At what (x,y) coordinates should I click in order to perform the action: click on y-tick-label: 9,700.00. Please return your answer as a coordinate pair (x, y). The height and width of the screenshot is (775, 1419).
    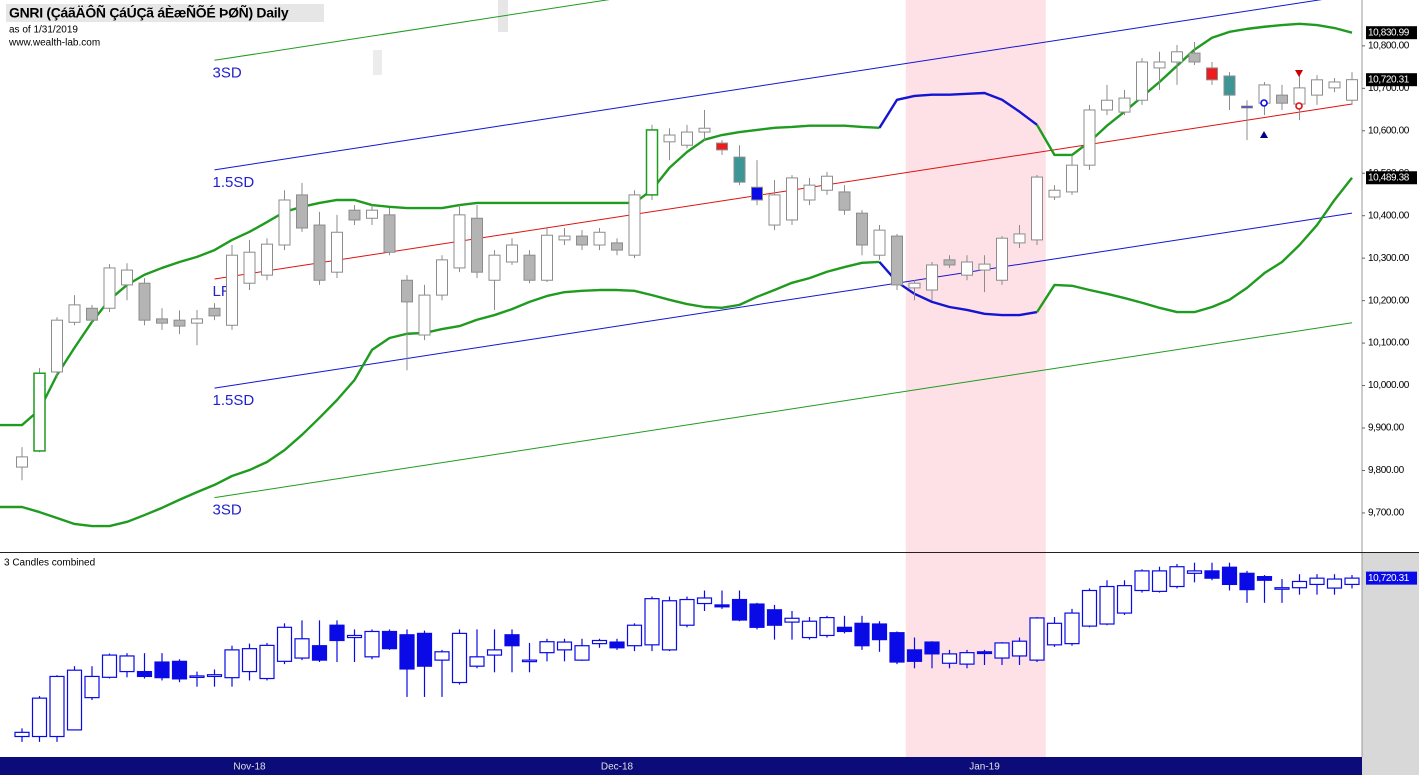
    Looking at the image, I should click on (1386, 513).